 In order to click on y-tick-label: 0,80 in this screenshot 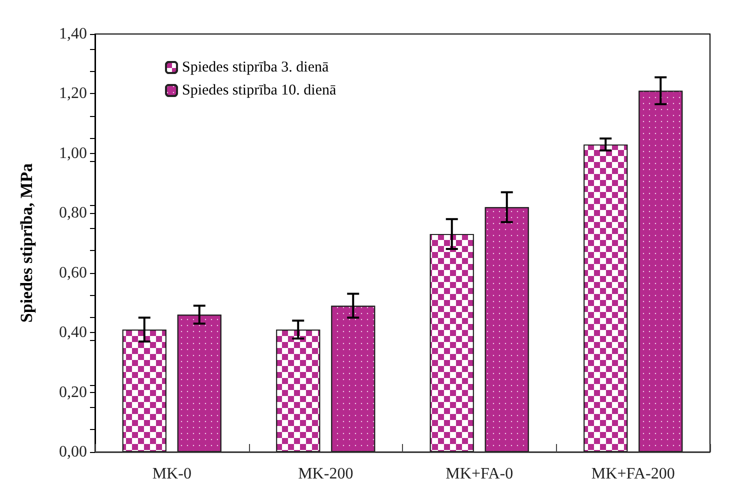, I will do `click(73, 213)`.